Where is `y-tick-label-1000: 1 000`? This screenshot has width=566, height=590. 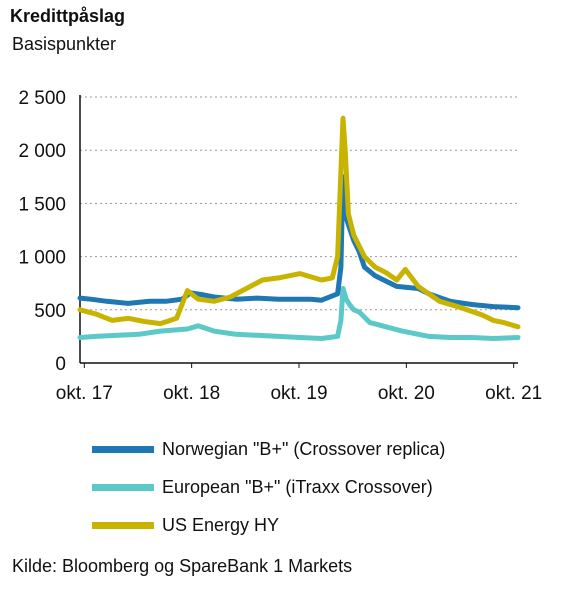
y-tick-label-1000: 1 000 is located at coordinates (42, 258).